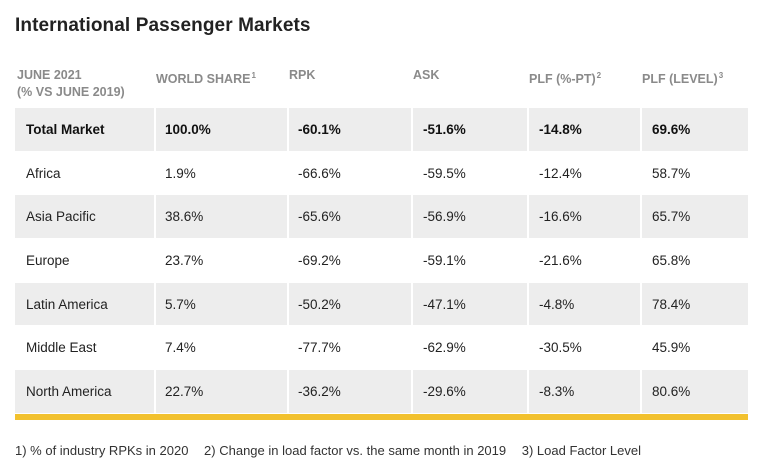  Describe the element at coordinates (585, 260) in the screenshot. I see `cell-plf-pt: -21.6%` at that location.